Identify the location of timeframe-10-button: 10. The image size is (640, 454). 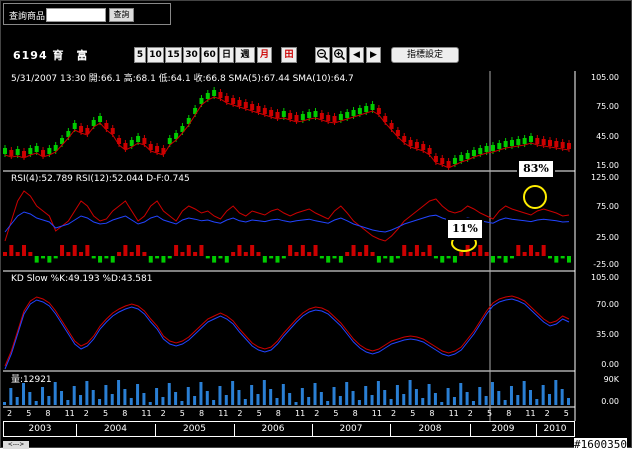
(155, 55).